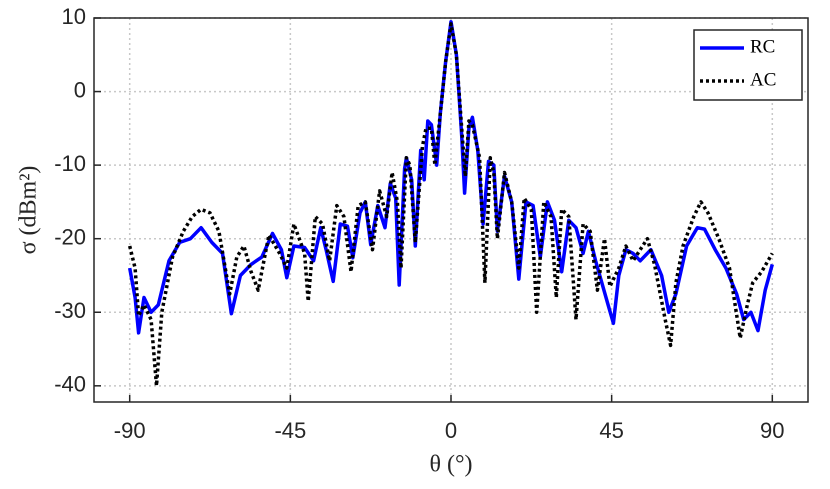  What do you see at coordinates (80, 89) in the screenshot?
I see `y-tick-label: 0` at bounding box center [80, 89].